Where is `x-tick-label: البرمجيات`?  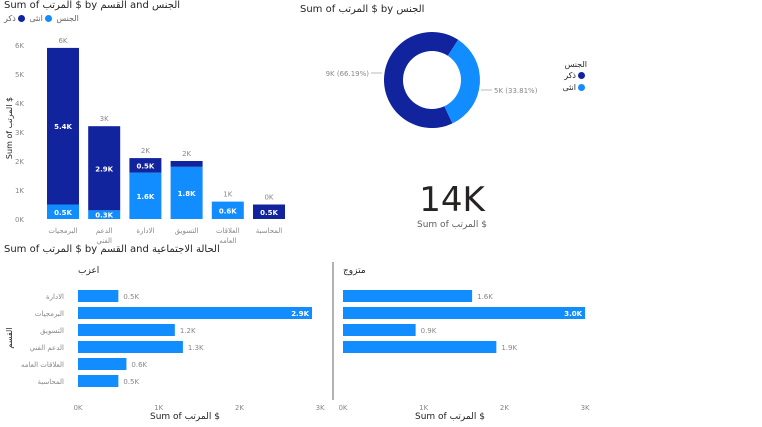
x-tick-label: البرمجيات is located at coordinates (62, 231).